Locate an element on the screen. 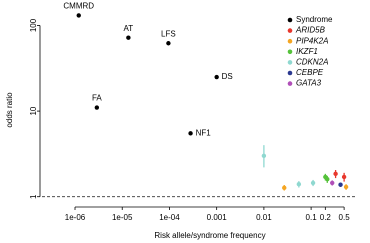 The image size is (370, 243). point-label: CMMRD is located at coordinates (78, 6).